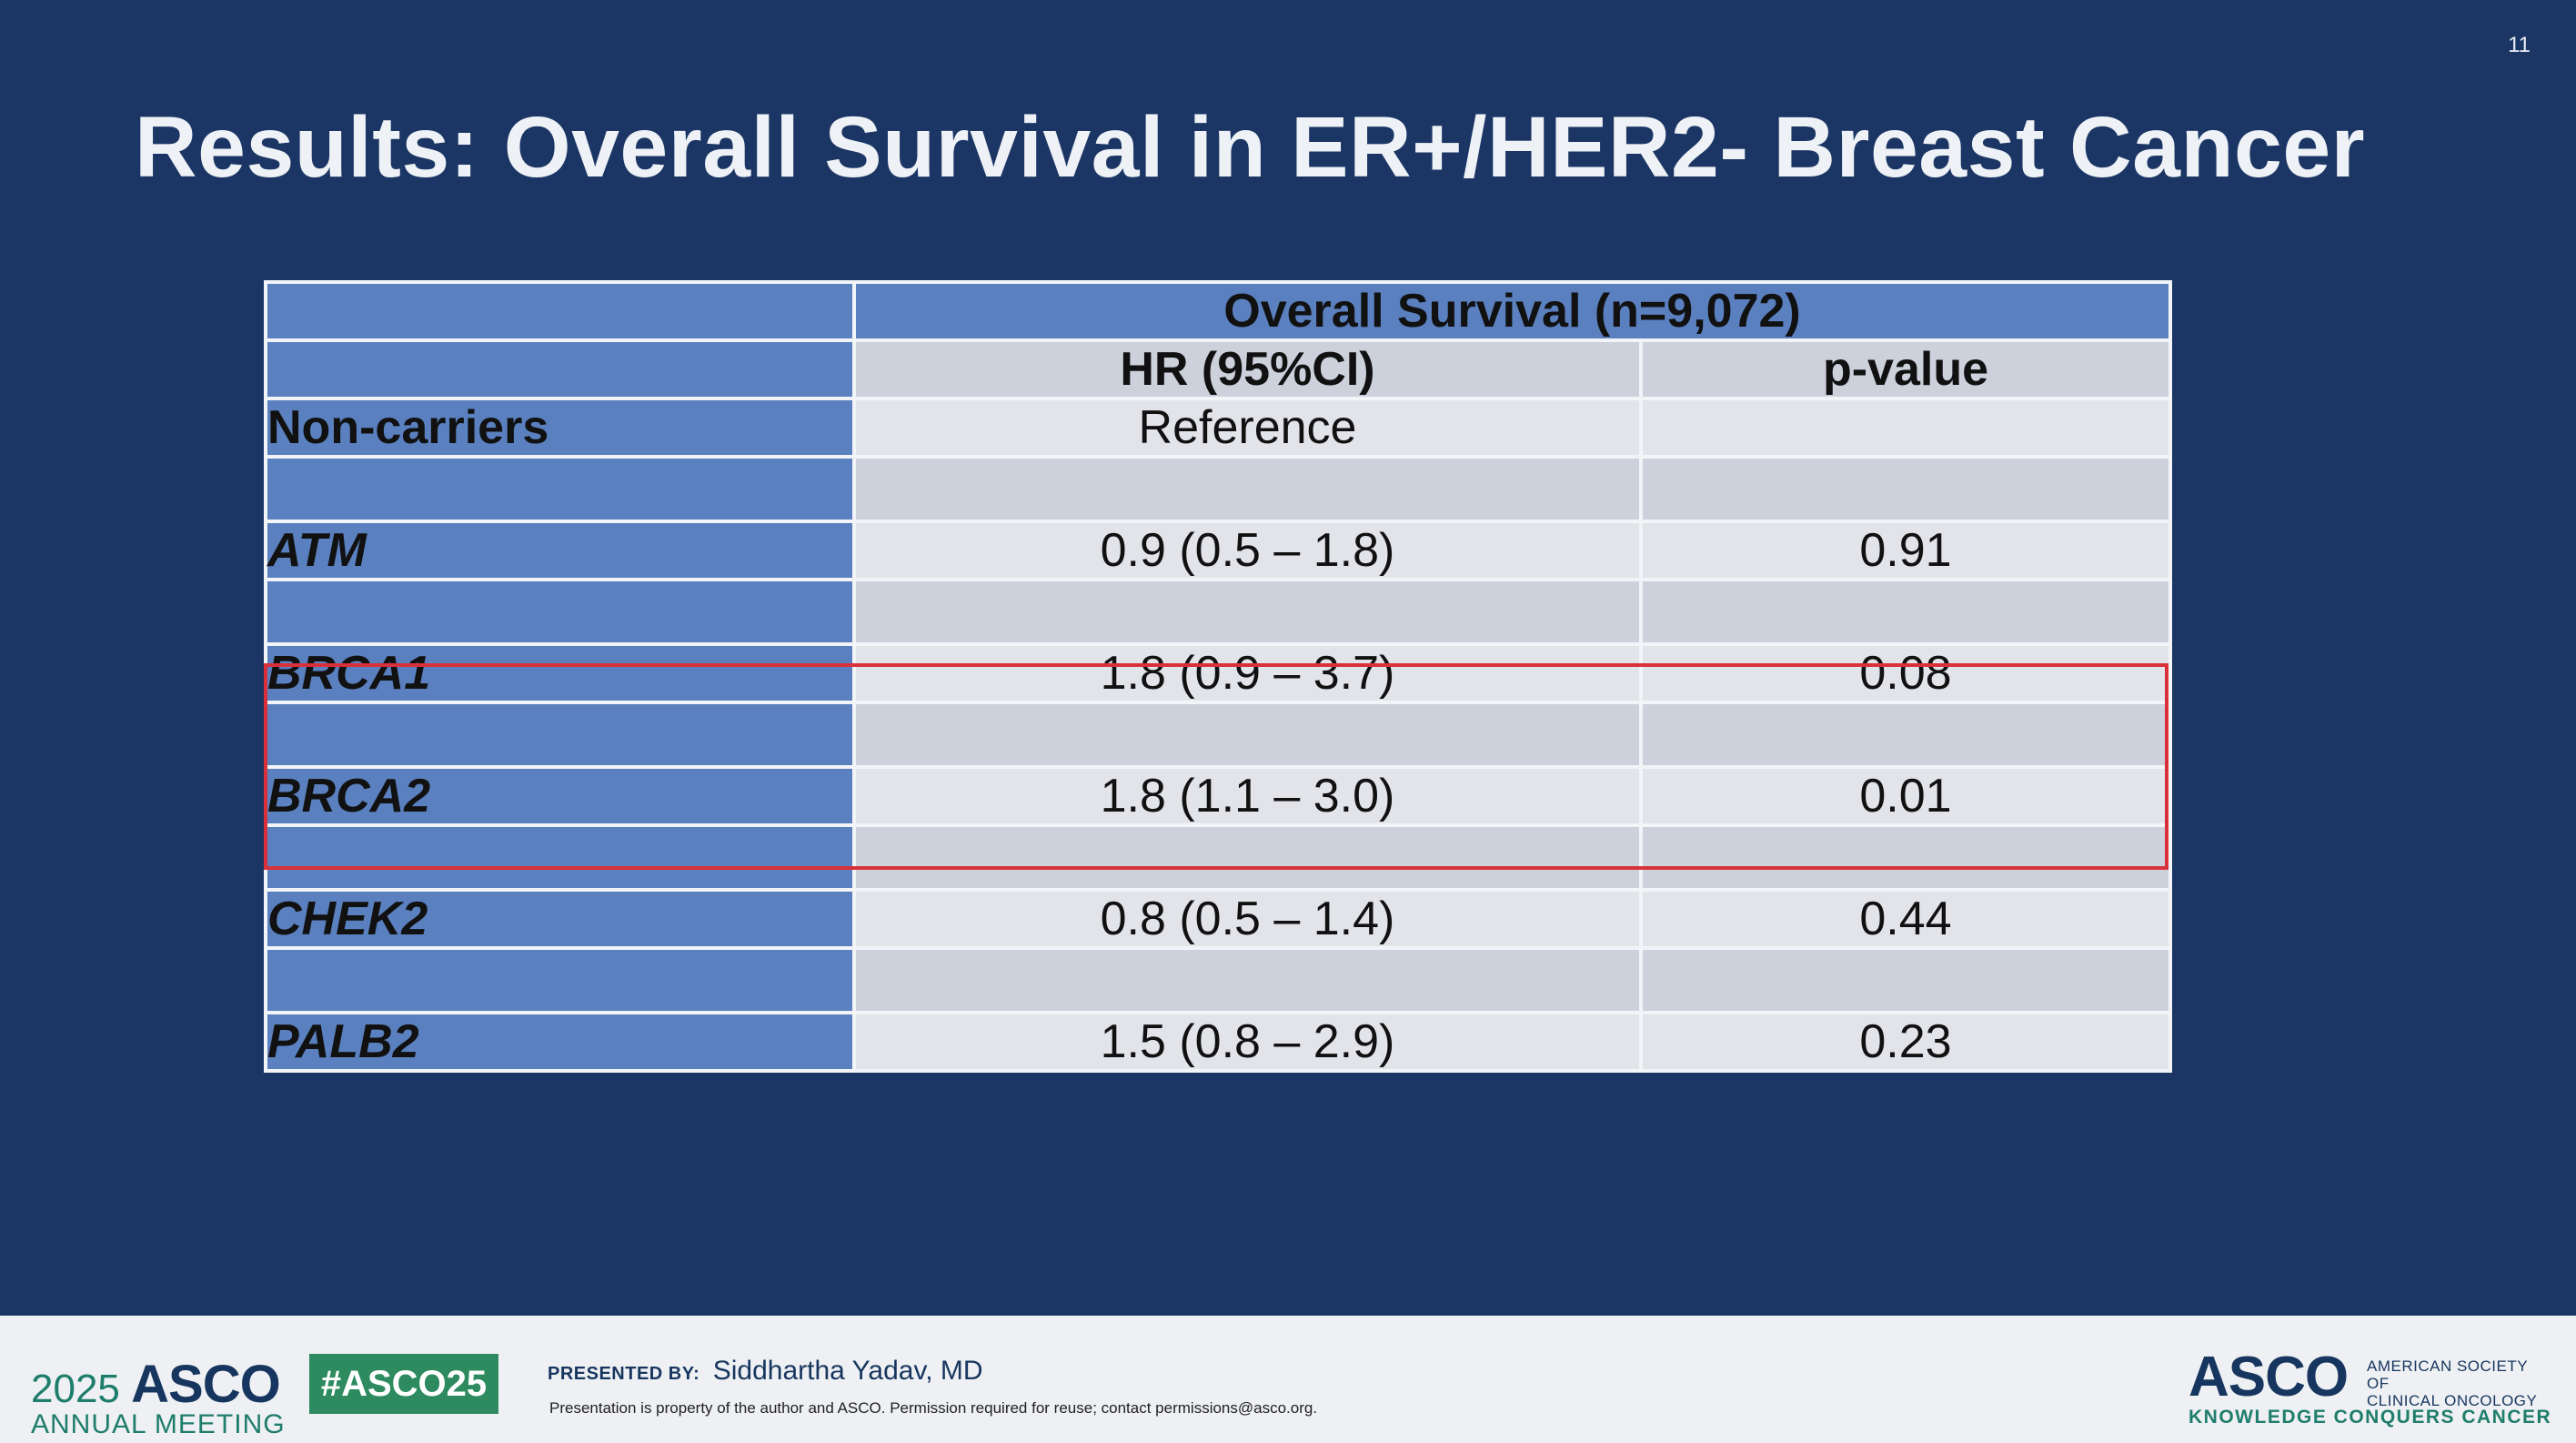 The height and width of the screenshot is (1443, 2576). I want to click on row-label: PALB2, so click(560, 1042).